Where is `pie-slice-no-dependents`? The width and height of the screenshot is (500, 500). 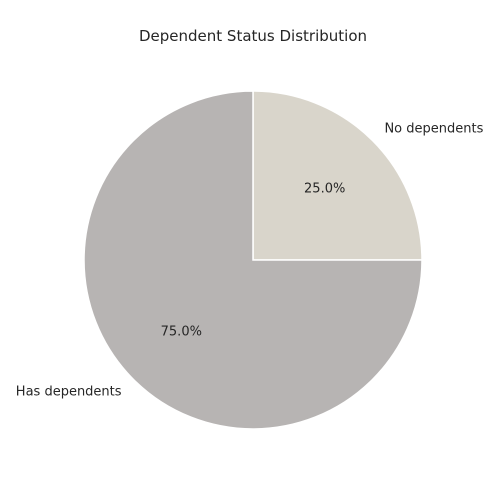 pie-slice-no-dependents is located at coordinates (337, 175).